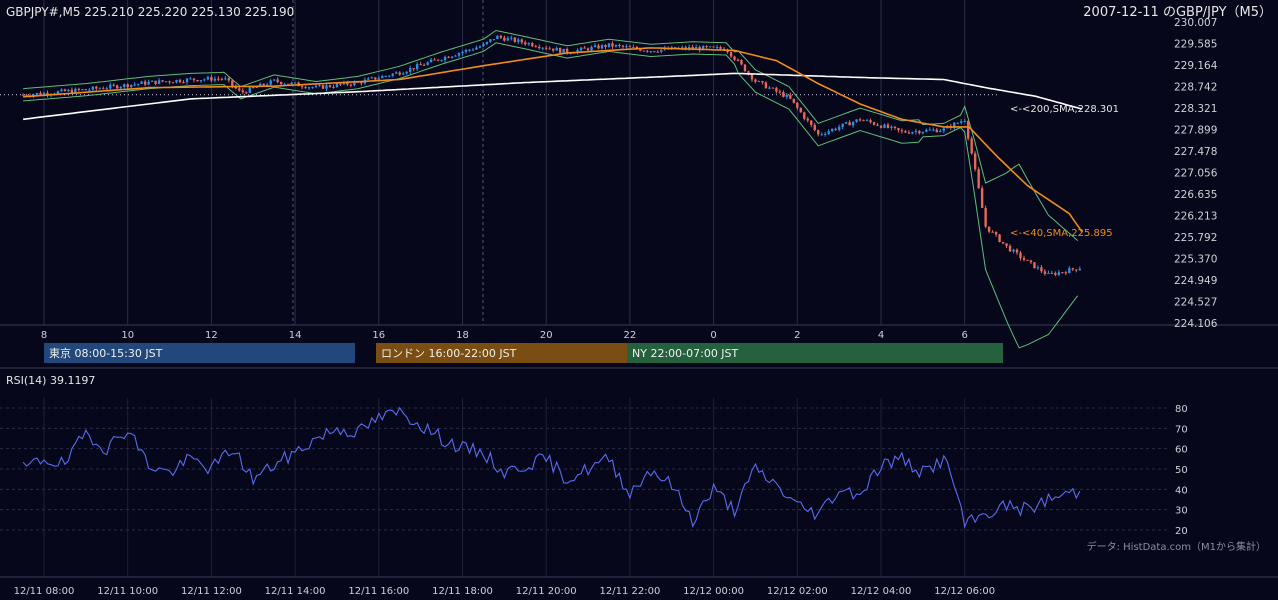  What do you see at coordinates (713, 591) in the screenshot?
I see `time-tick-label: 12/12 00:00` at bounding box center [713, 591].